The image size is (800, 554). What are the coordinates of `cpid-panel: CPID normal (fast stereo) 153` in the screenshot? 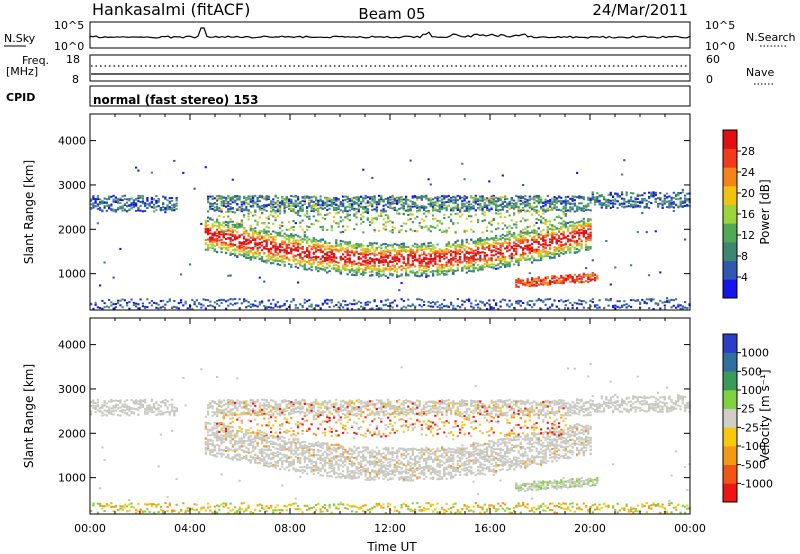 It's located at (348, 96).